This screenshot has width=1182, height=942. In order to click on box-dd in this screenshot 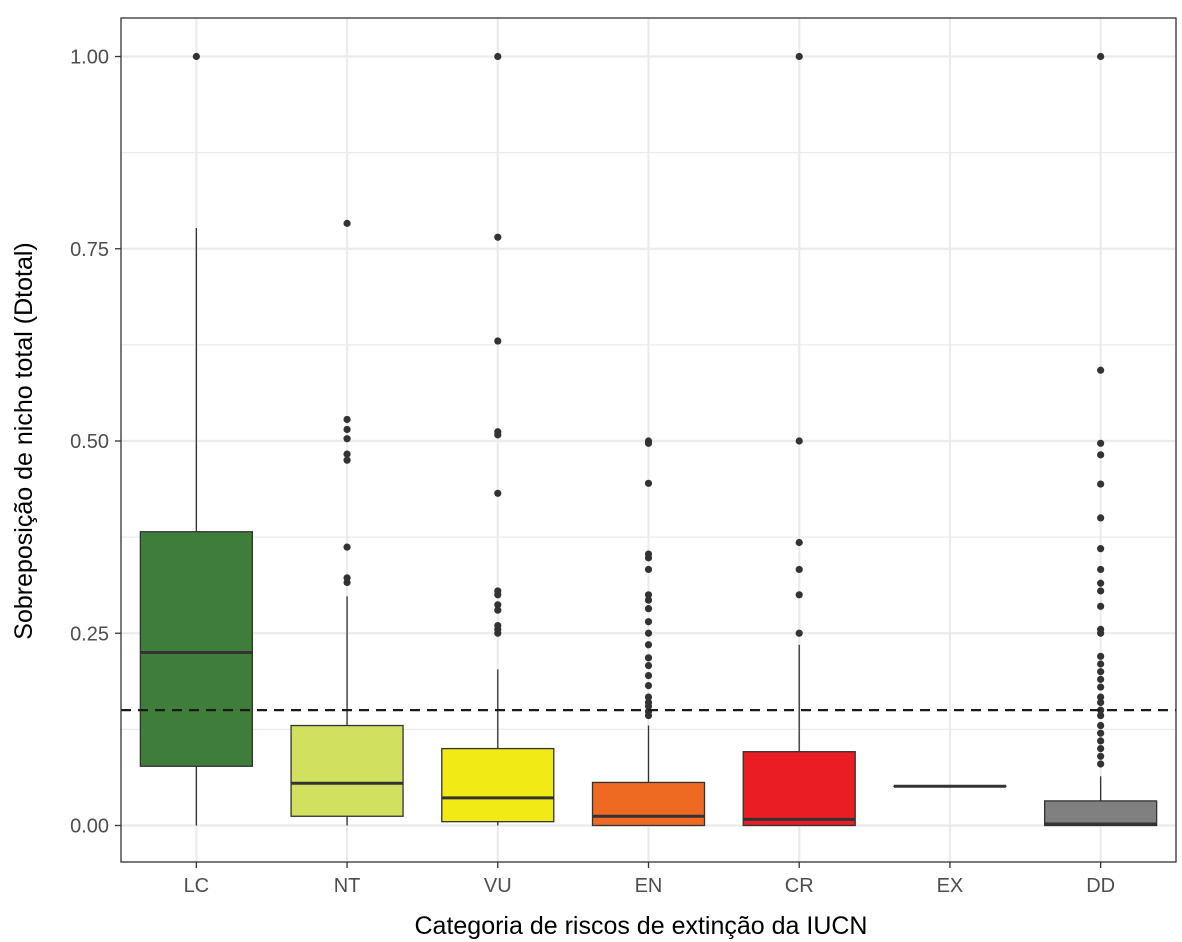, I will do `click(1100, 439)`.